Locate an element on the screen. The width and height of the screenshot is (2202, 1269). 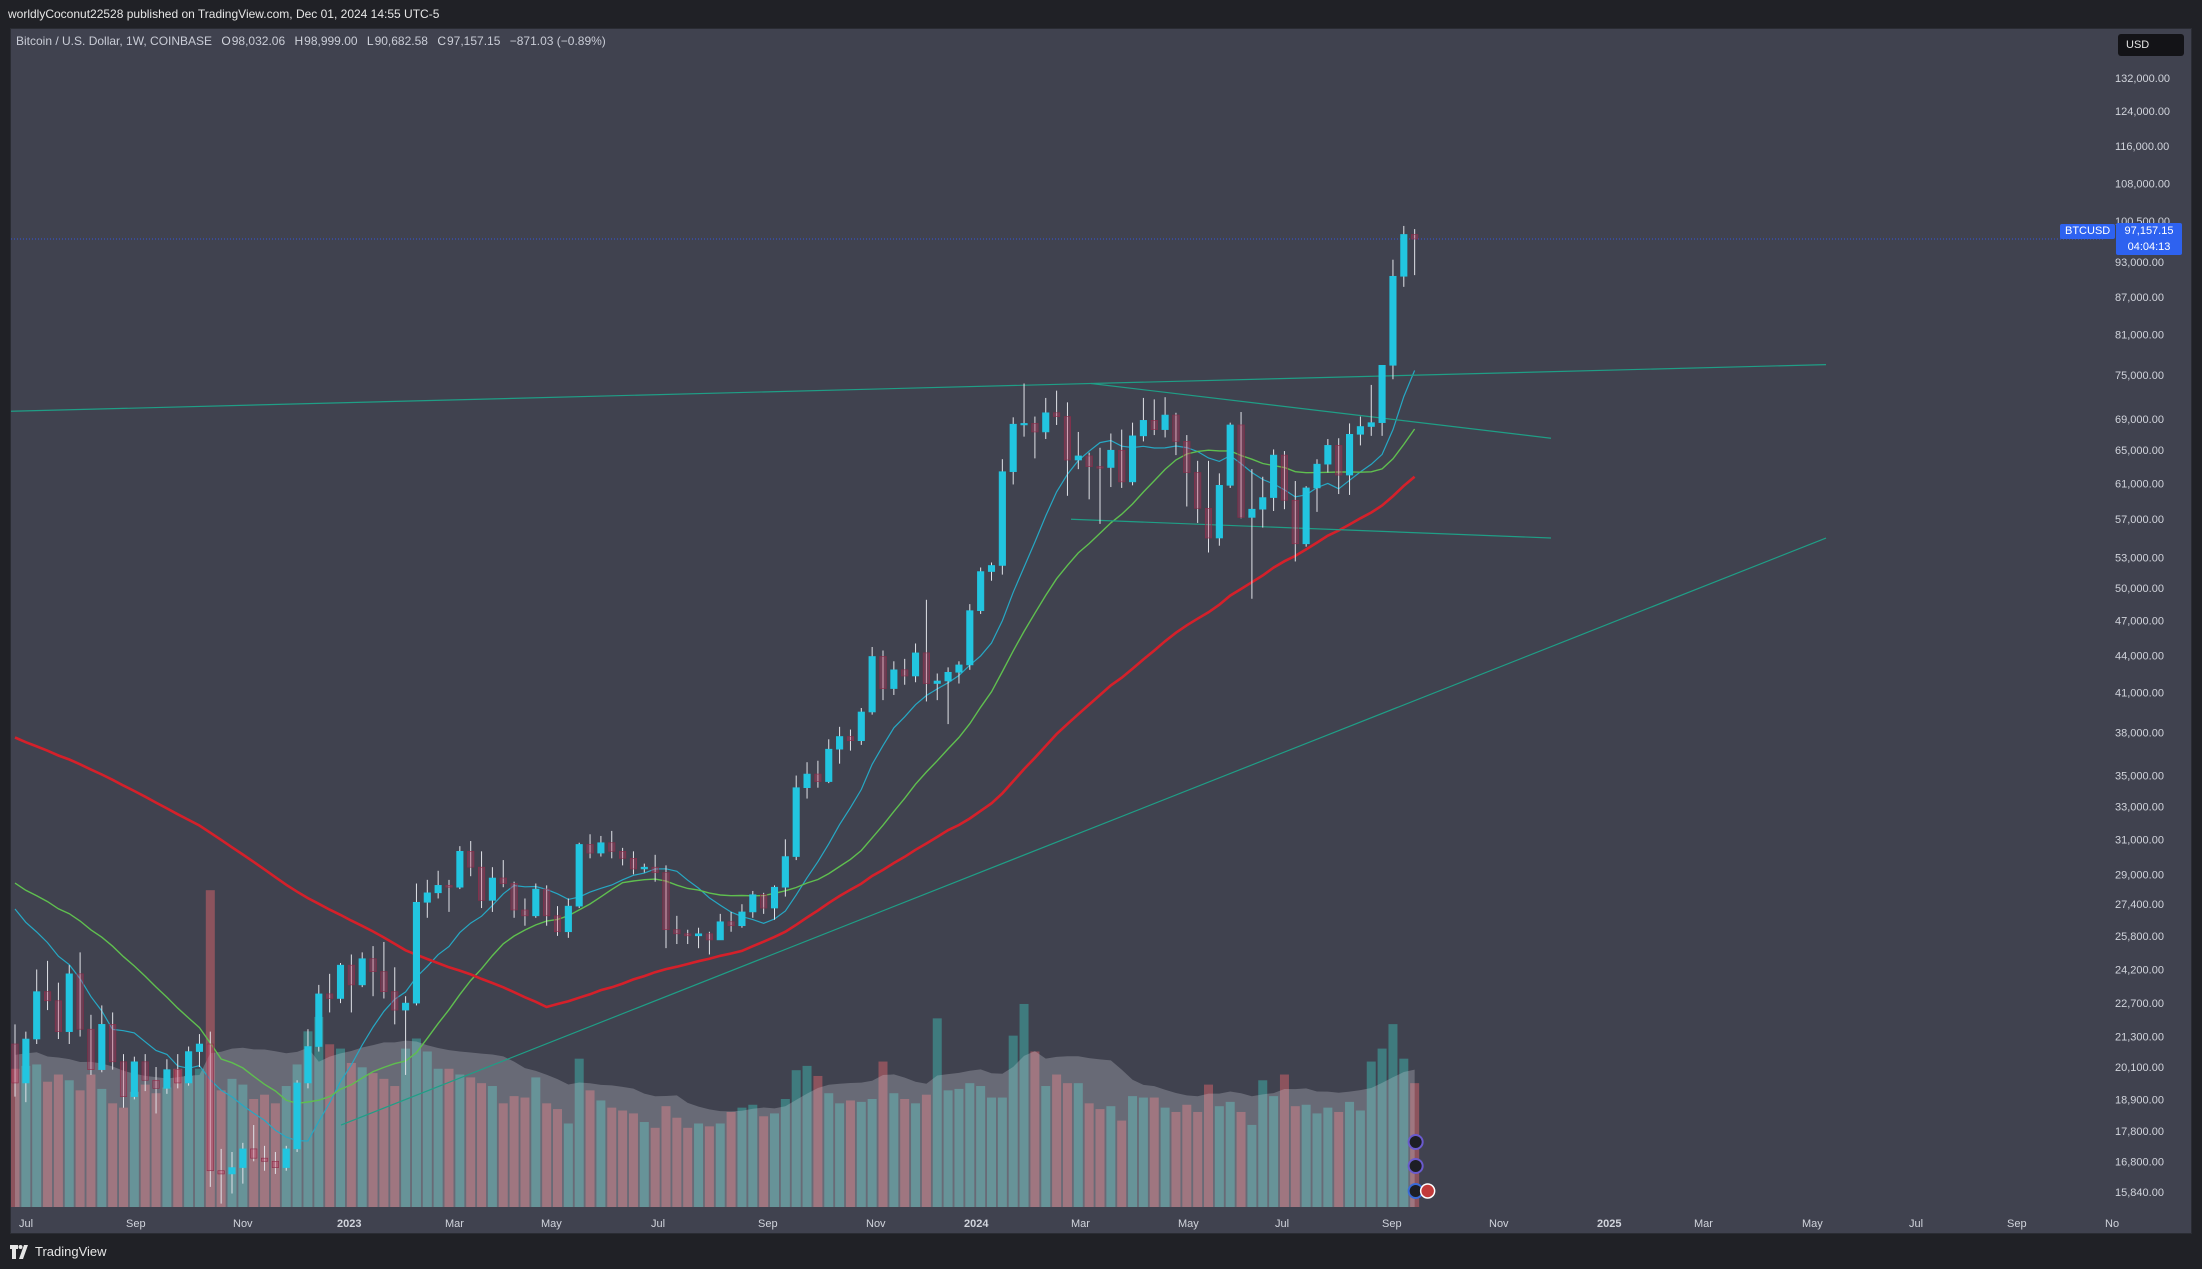
tradingview-logo: TradingView is located at coordinates (58, 1251).